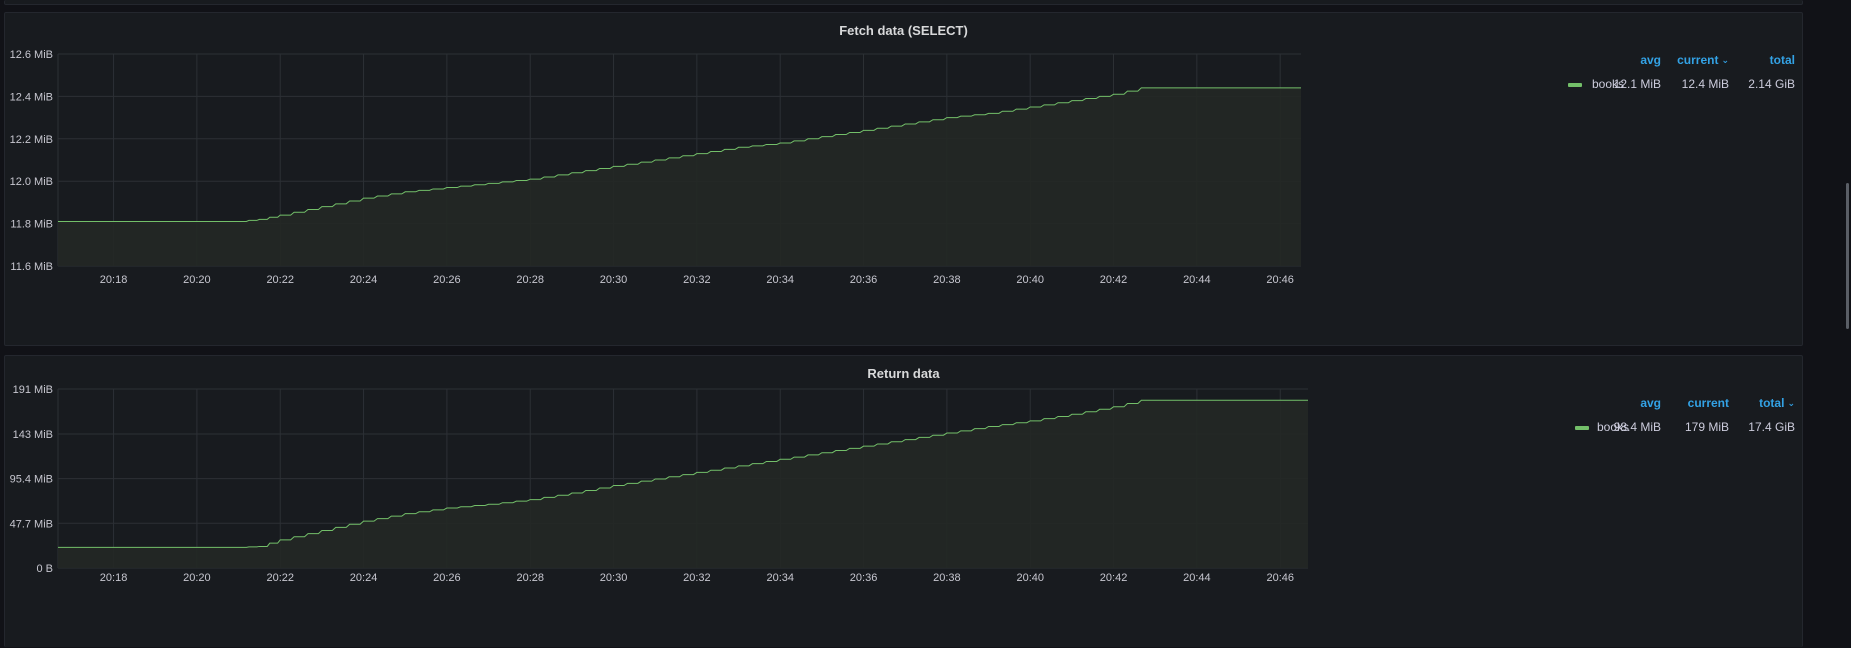  Describe the element at coordinates (31, 225) in the screenshot. I see `y-tick-label: 11.8 MiB` at that location.